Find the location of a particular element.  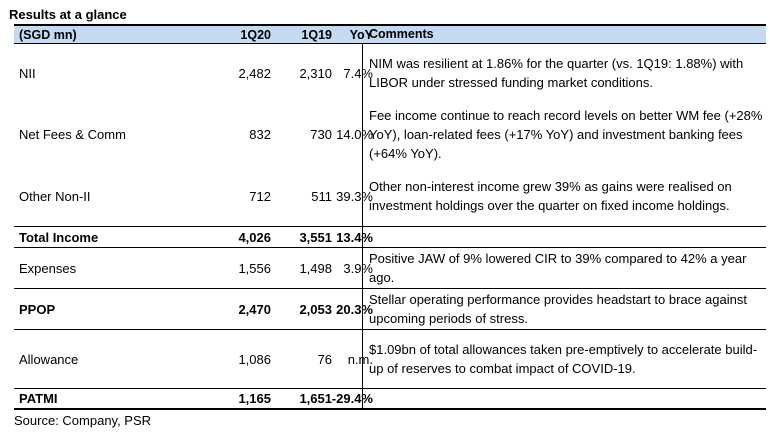

row-label: Total Income is located at coordinates (59, 237).